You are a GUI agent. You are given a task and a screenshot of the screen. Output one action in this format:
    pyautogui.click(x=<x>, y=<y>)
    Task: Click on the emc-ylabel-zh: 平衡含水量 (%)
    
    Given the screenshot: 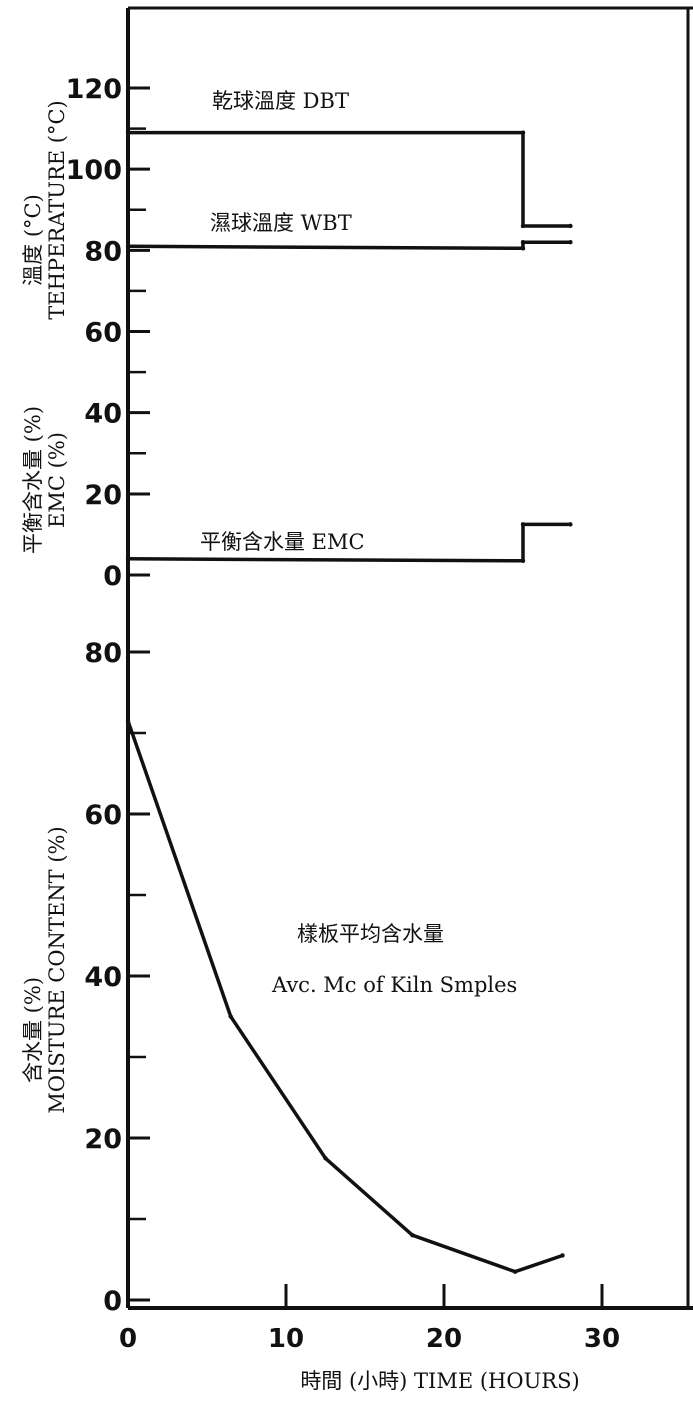 What is the action you would take?
    pyautogui.click(x=33, y=480)
    